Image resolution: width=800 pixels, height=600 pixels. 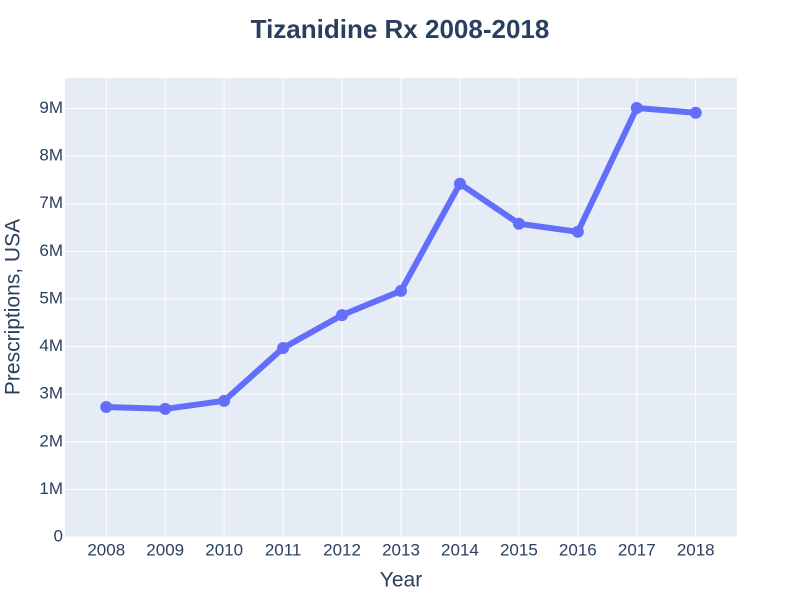 I want to click on y-tick-label: 0, so click(x=58, y=535).